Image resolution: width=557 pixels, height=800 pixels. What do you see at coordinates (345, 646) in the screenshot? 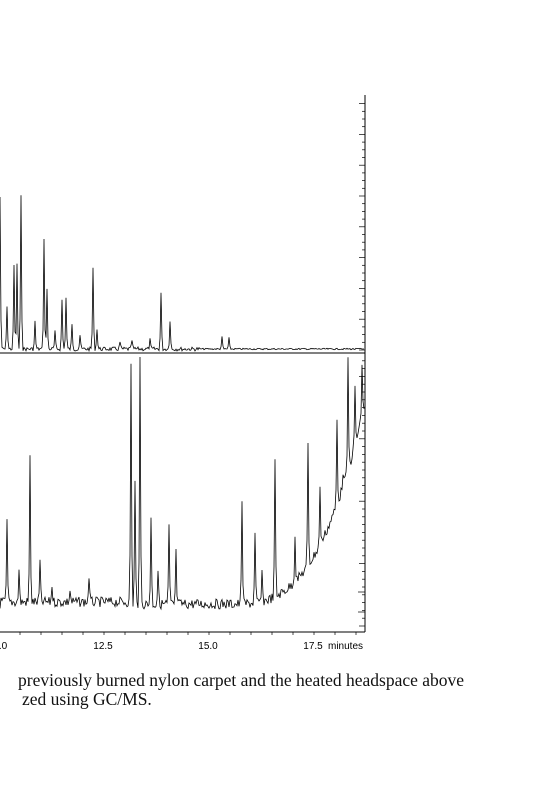
I see `x-unit: minutes` at bounding box center [345, 646].